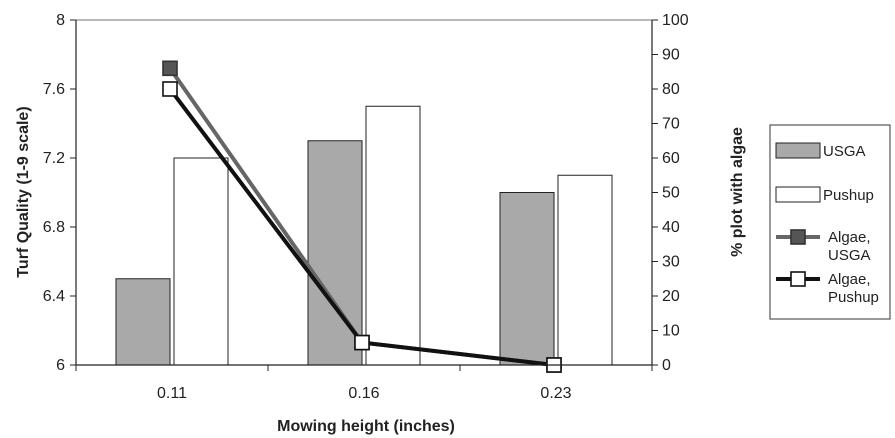 The height and width of the screenshot is (438, 895). What do you see at coordinates (737, 192) in the screenshot?
I see `y2-axis-title: % plot with algae` at bounding box center [737, 192].